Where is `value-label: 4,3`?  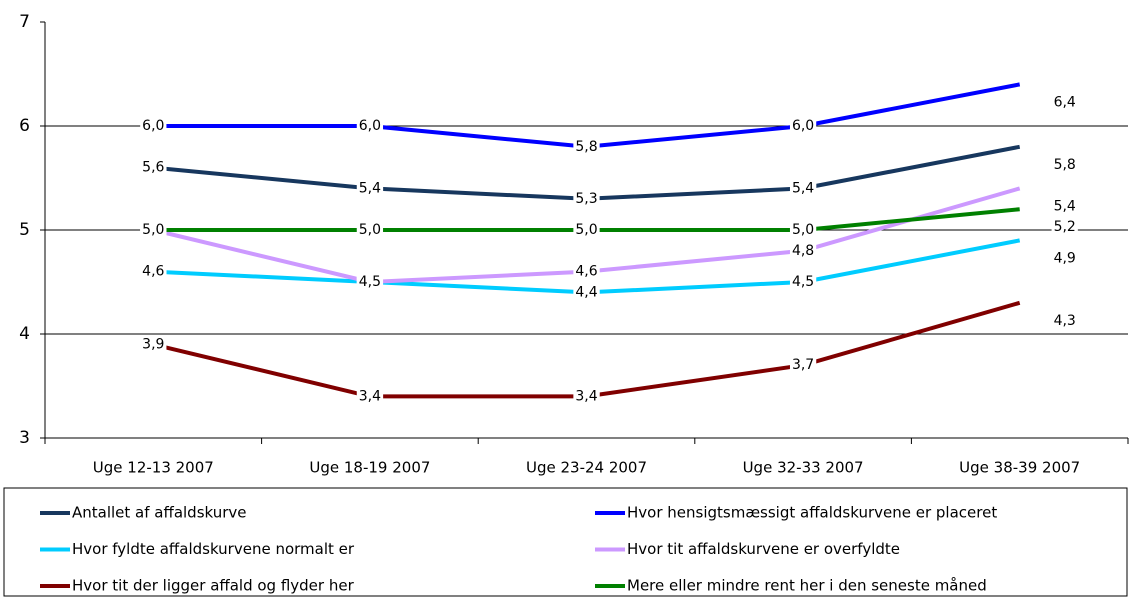 value-label: 4,3 is located at coordinates (1065, 321).